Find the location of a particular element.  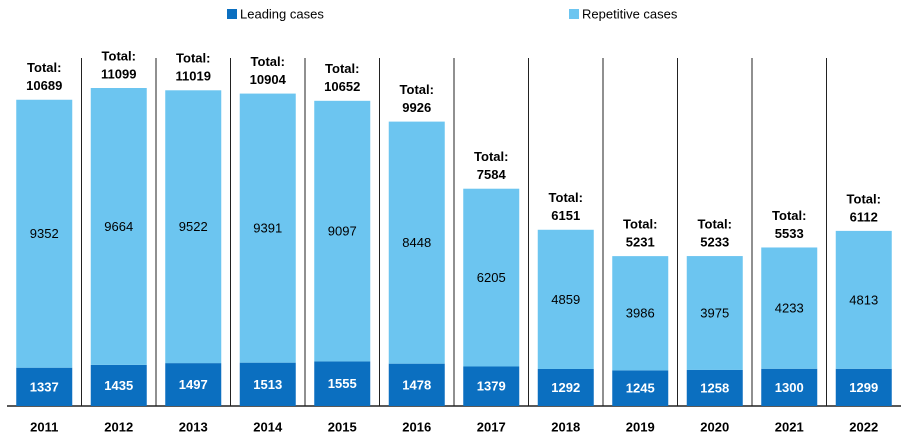

value-label: 6205 is located at coordinates (491, 277).